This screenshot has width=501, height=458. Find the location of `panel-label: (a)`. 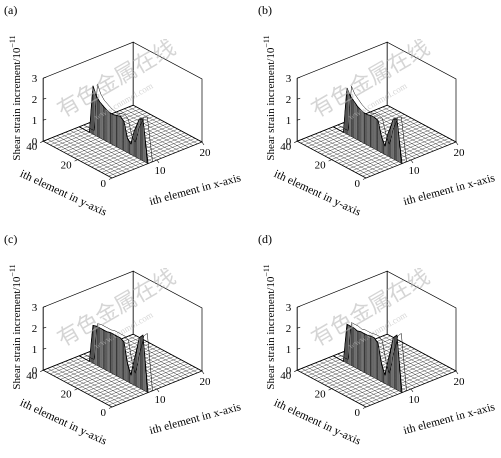

panel-label: (a) is located at coordinates (10, 10).